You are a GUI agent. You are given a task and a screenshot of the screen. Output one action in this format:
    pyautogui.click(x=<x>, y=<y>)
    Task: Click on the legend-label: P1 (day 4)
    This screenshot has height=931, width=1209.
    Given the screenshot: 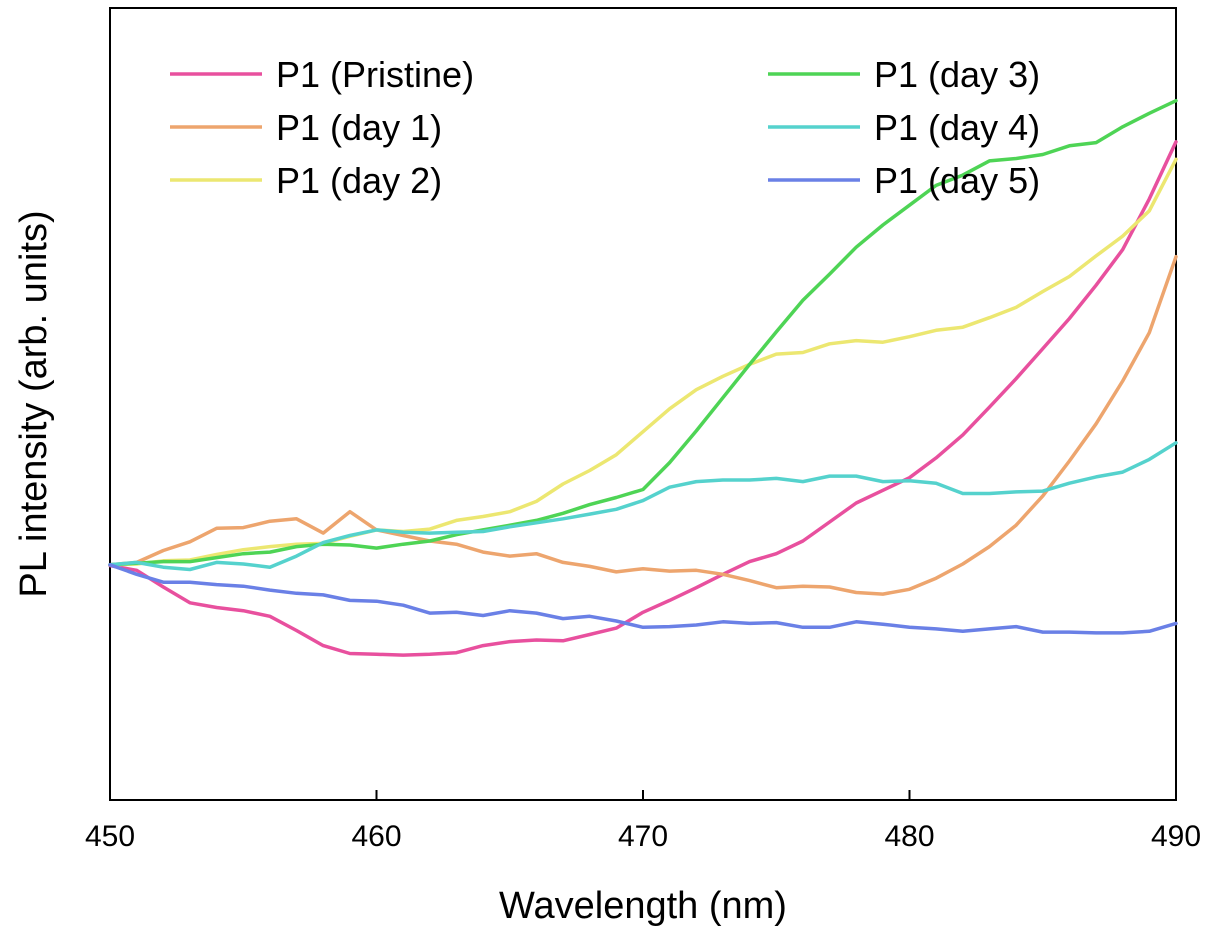 What is the action you would take?
    pyautogui.click(x=957, y=127)
    